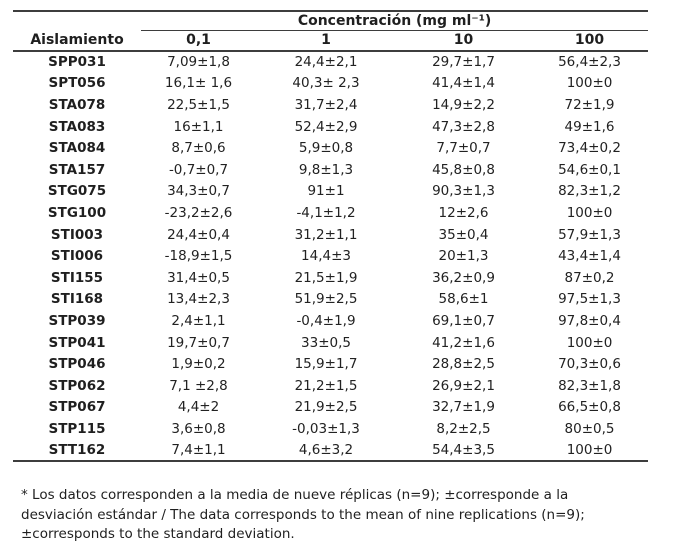  I want to click on value-cell-1: -0,03±1,3, so click(326, 428).